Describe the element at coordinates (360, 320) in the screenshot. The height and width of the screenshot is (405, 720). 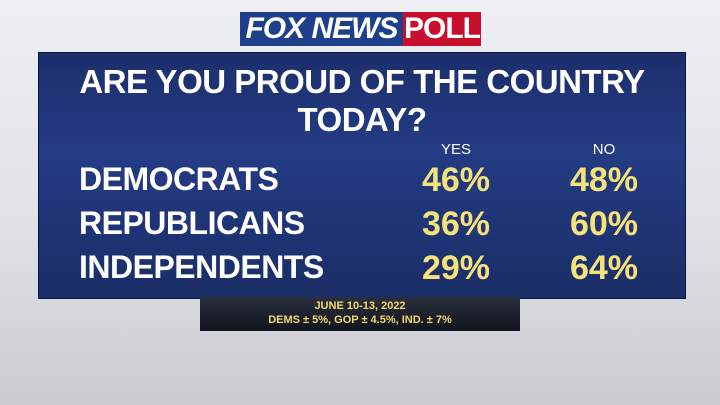
I see `footer-margins: DEMS ± 5%, GOP ± 4.5%, IND. ± 7%` at that location.